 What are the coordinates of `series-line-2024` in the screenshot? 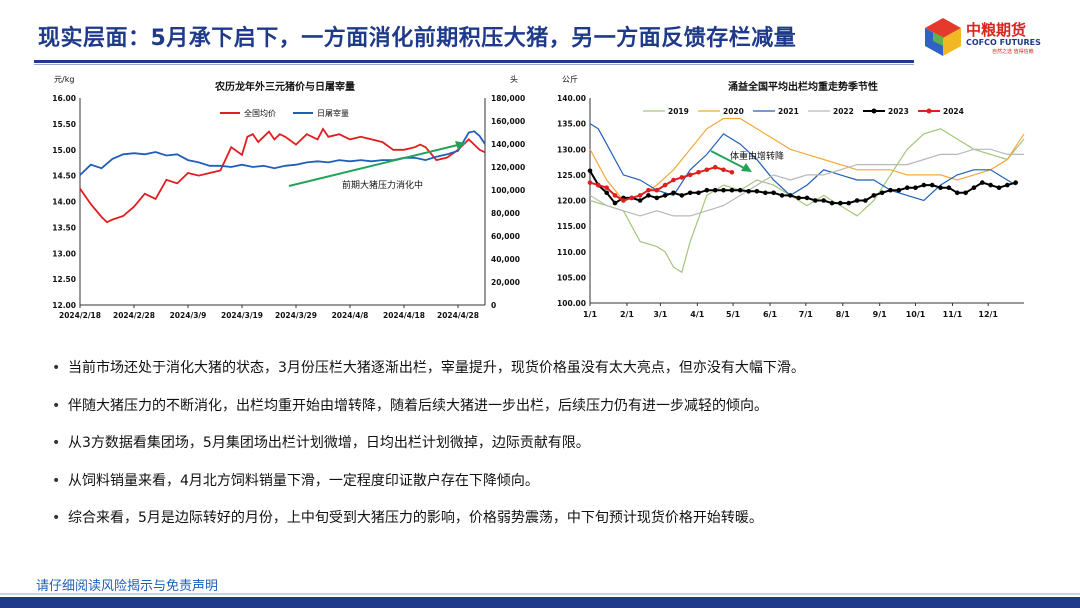 It's located at (661, 184).